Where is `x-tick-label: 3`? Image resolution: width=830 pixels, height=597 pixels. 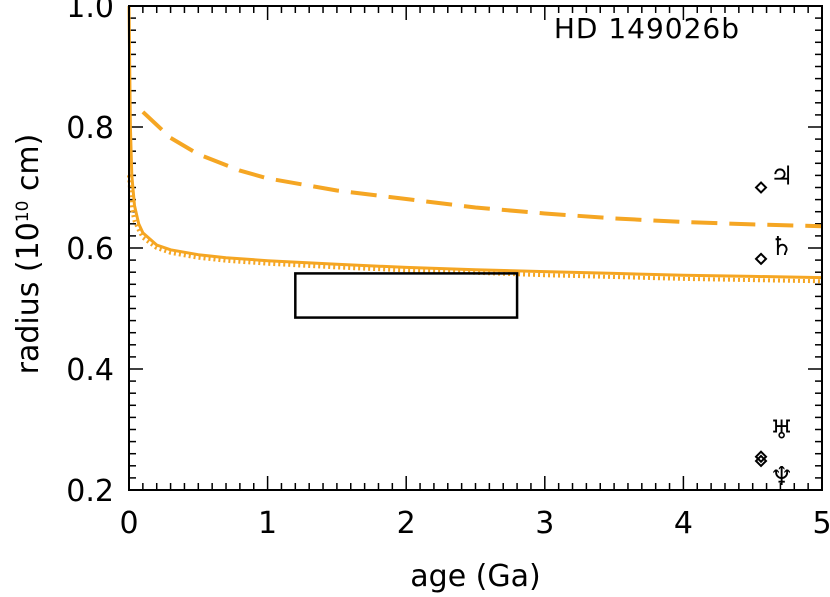 x-tick-label: 3 is located at coordinates (544, 523).